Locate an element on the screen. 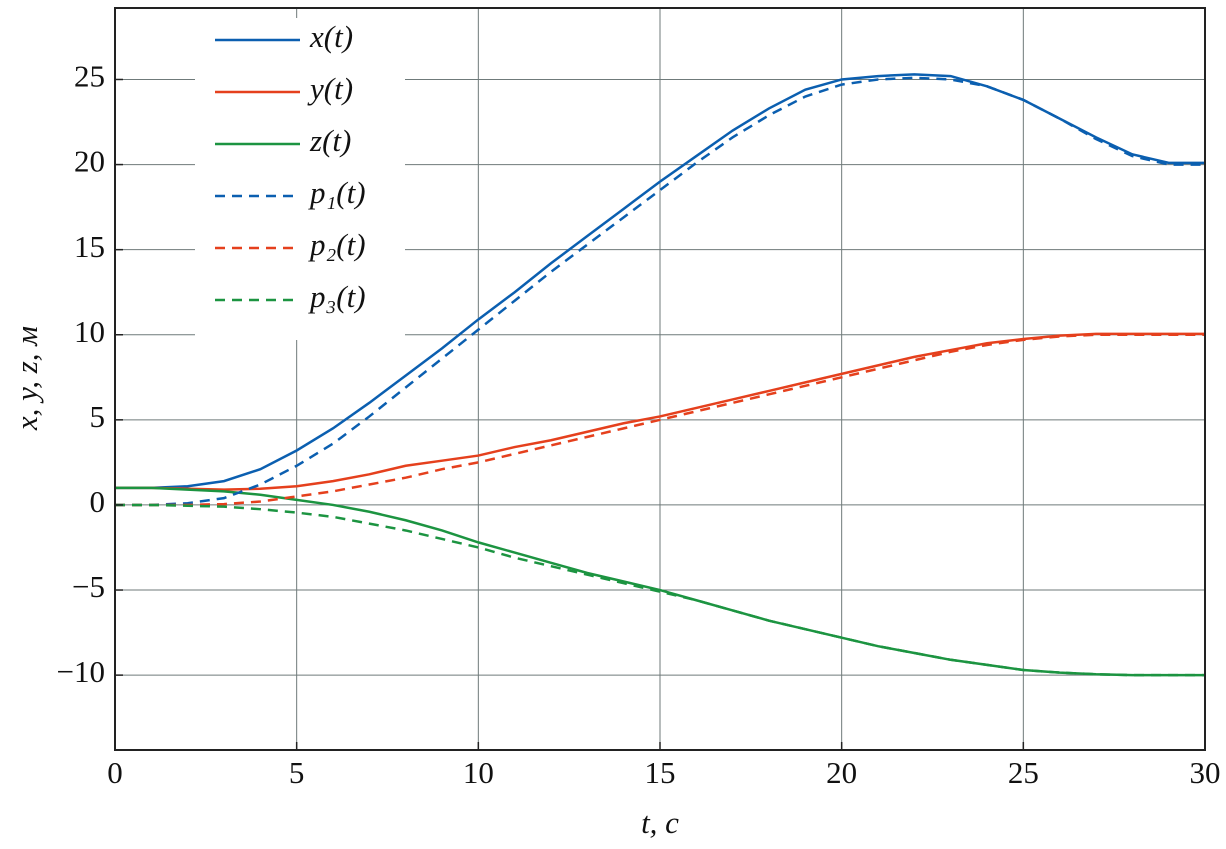 Image resolution: width=1226 pixels, height=849 pixels. y-tick-label: 10 is located at coordinates (89, 331).